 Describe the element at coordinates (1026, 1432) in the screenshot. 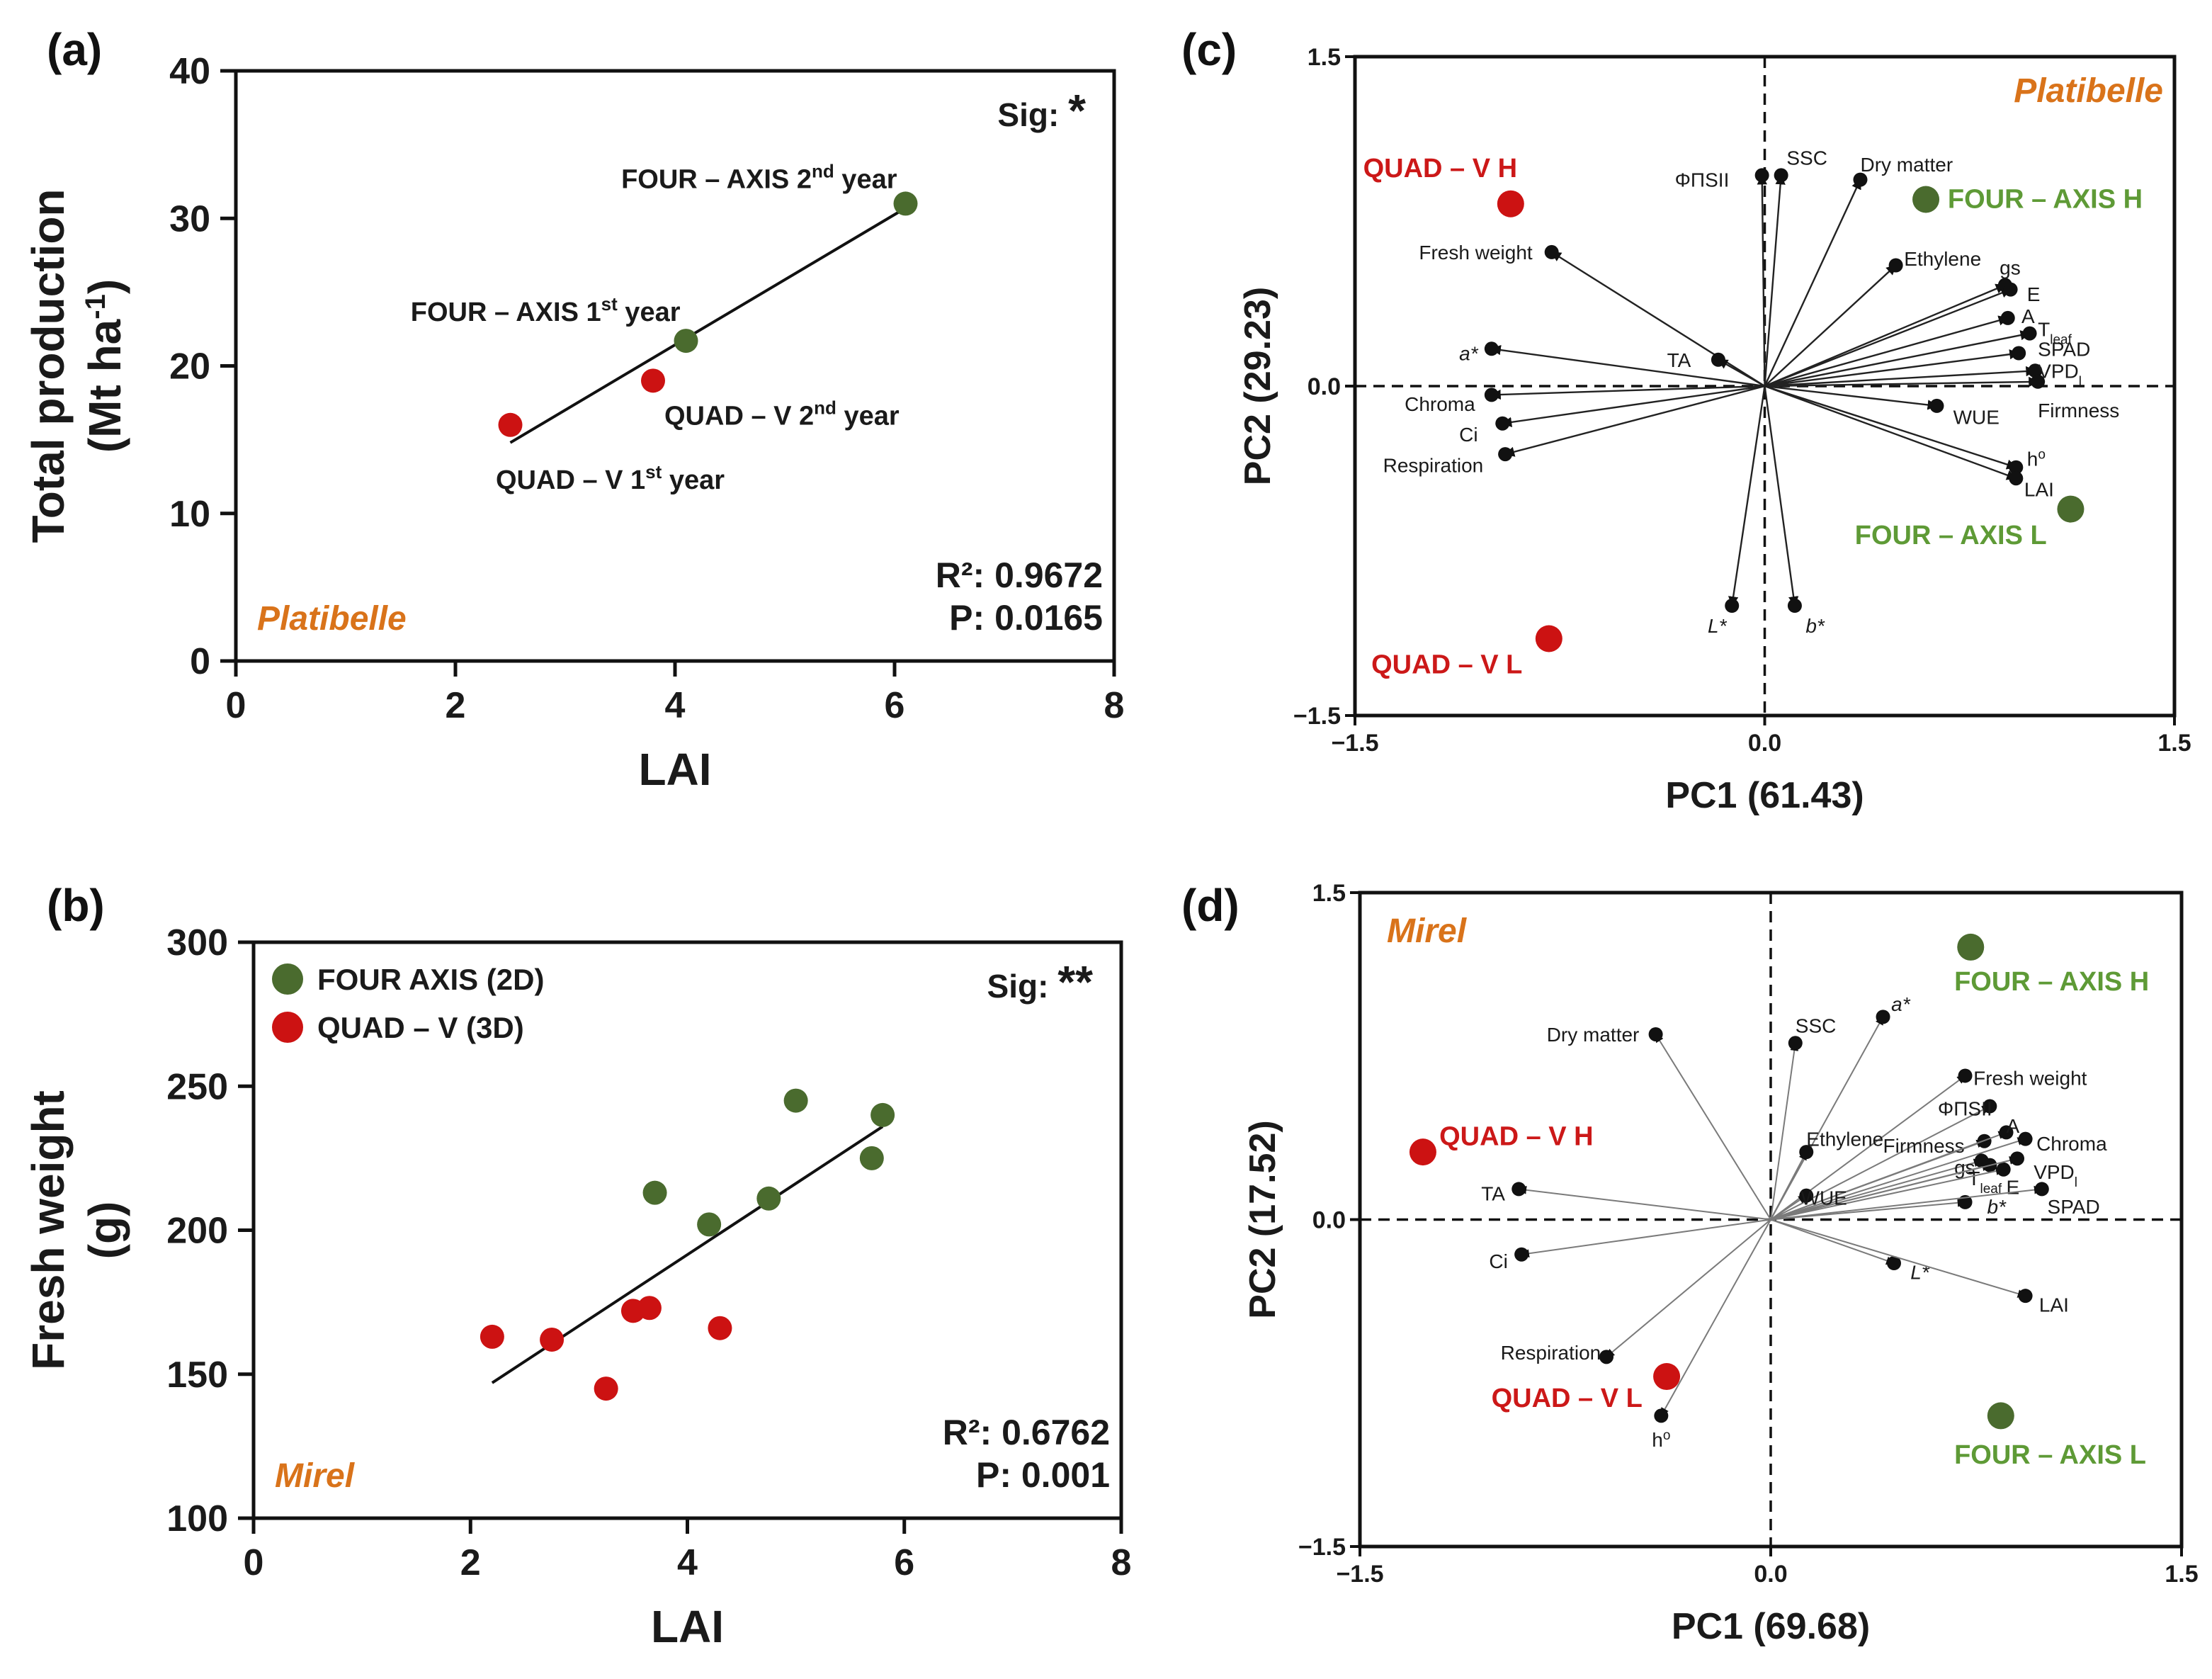

I see `r-squared-label: R²: 0.6762` at that location.